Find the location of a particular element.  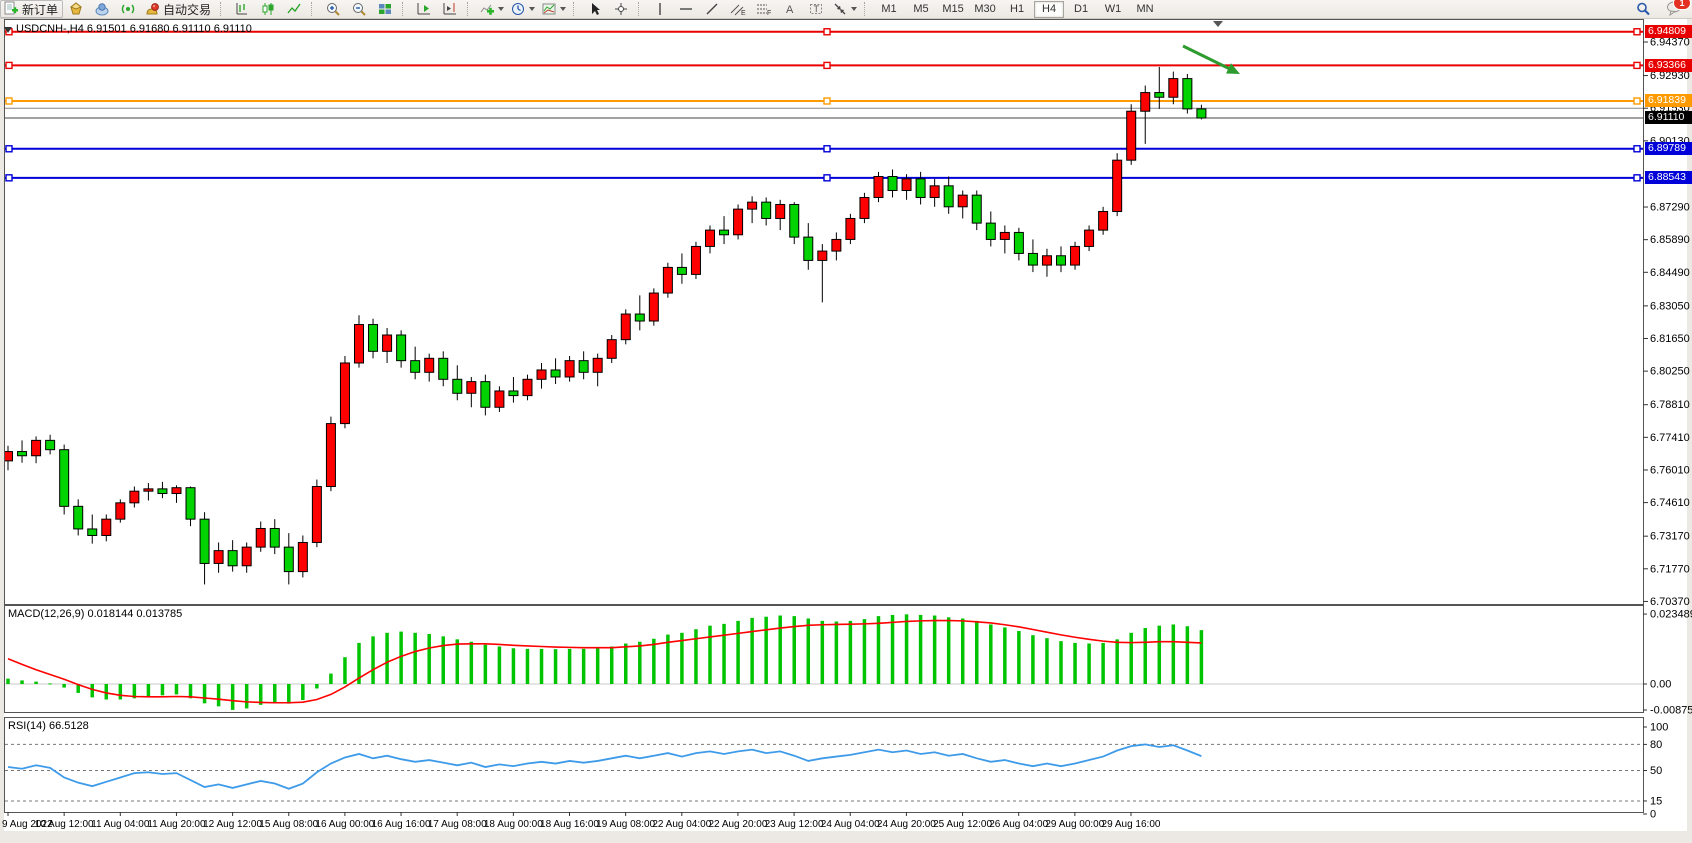

timeframe-button-M1: M1 is located at coordinates (889, 9).